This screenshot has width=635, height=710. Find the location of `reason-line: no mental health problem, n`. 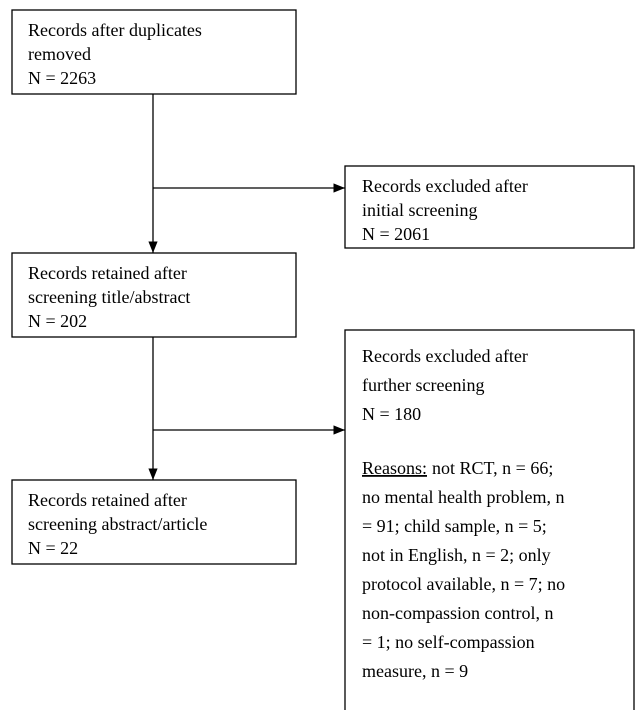

reason-line: no mental health problem, n is located at coordinates (463, 497).